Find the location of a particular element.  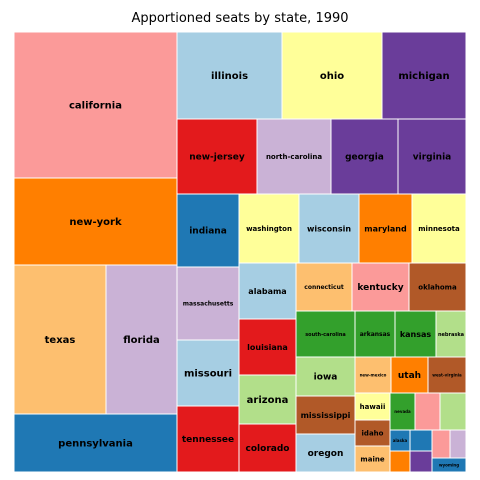

cell-label-alabama: alabama is located at coordinates (267, 291).